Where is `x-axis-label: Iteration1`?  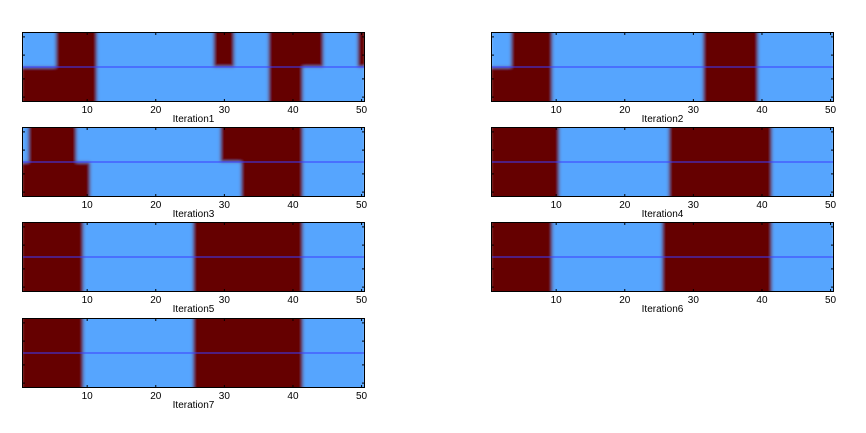
x-axis-label: Iteration1 is located at coordinates (194, 119).